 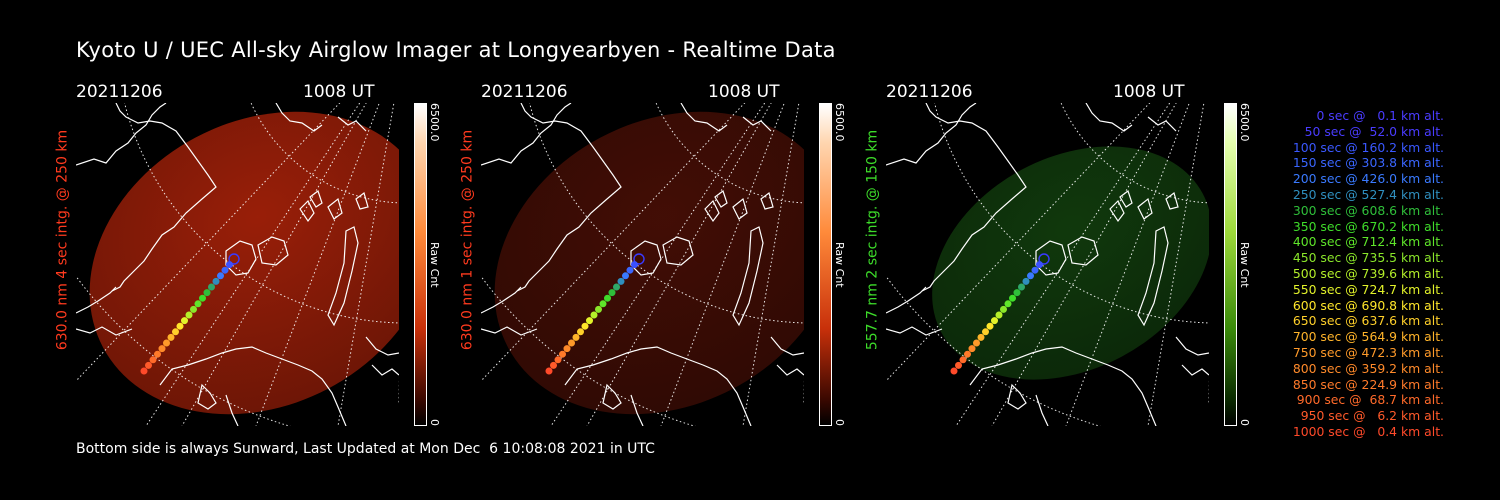 What do you see at coordinates (1368, 321) in the screenshot?
I see `legend-entry: 650 sec @ 637.6 km alt.` at bounding box center [1368, 321].